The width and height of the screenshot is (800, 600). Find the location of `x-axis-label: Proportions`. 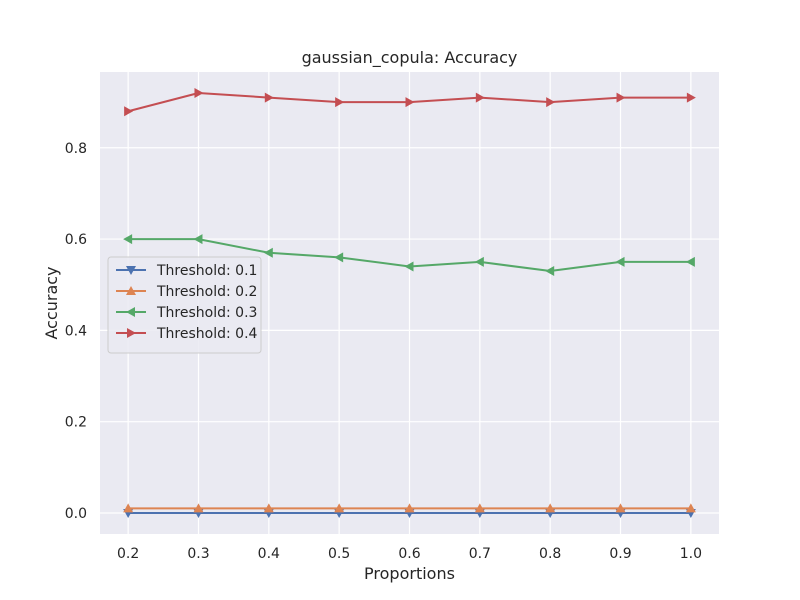

x-axis-label: Proportions is located at coordinates (409, 573).